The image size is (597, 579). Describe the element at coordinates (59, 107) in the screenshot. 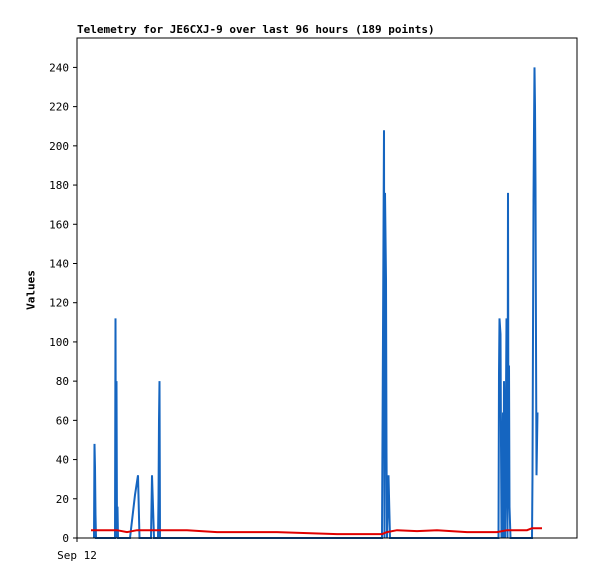

I see `y-tick-label: 220` at that location.